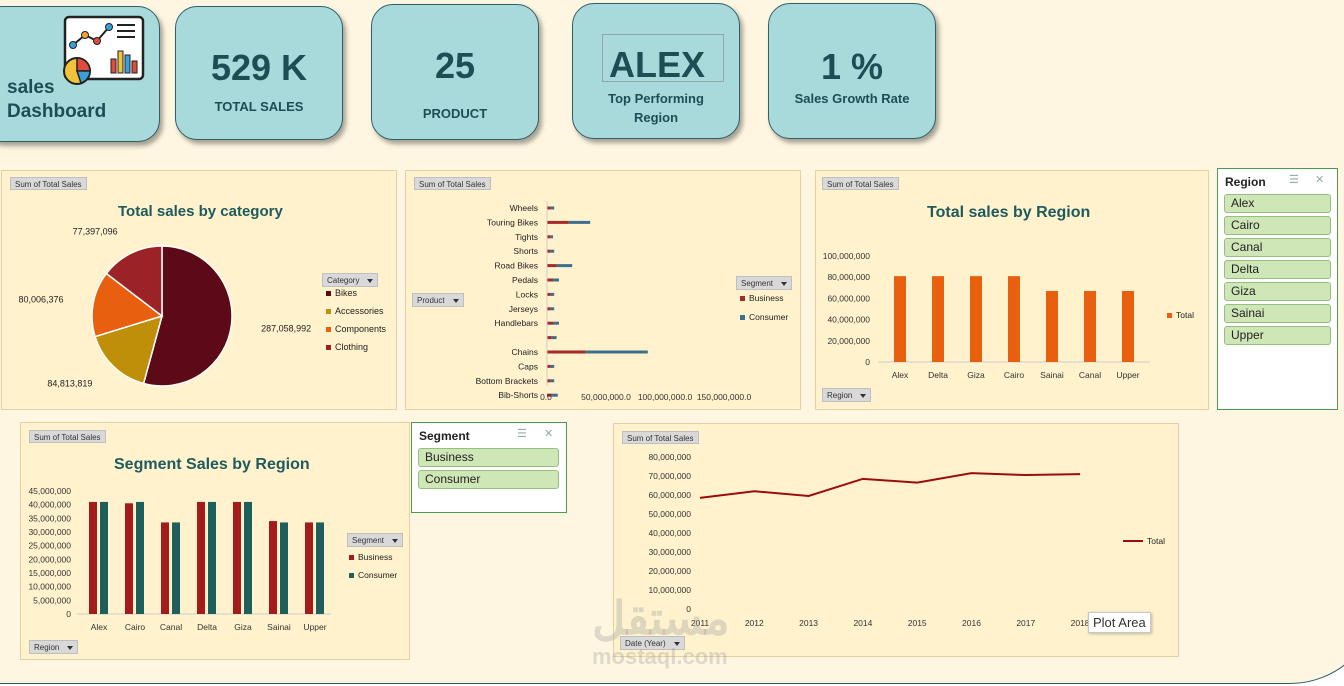  I want to click on product-x-tick: 150,000,000.0, so click(724, 397).